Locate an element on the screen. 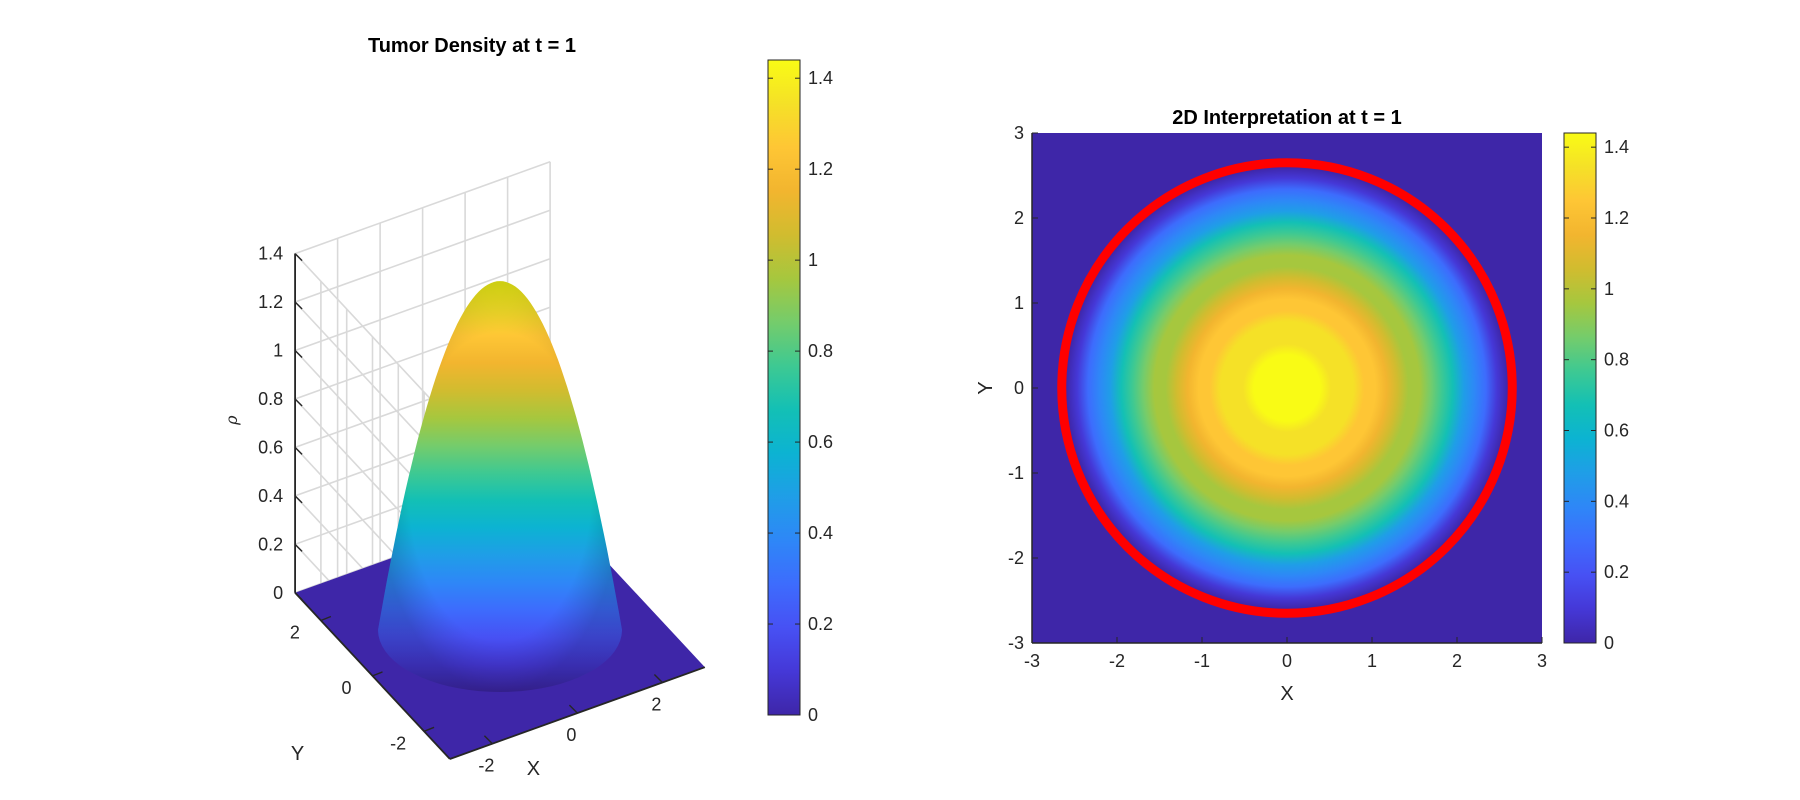  surface-colorbar: 0 0.2 0.4 0.6 0.8 1 1.2 1.4 is located at coordinates (800, 392).